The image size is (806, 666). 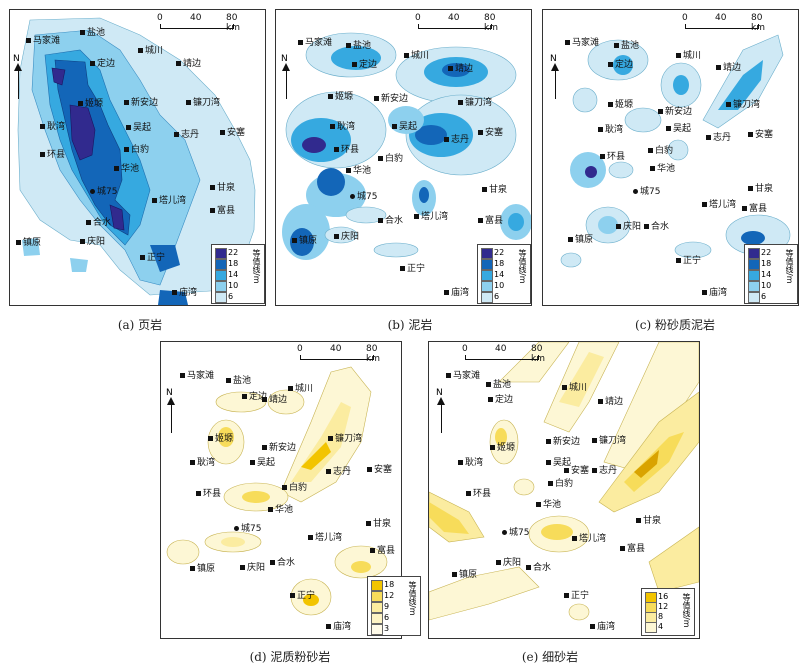 What do you see at coordinates (190, 135) in the screenshot?
I see `town-label: 志丹` at bounding box center [190, 135].